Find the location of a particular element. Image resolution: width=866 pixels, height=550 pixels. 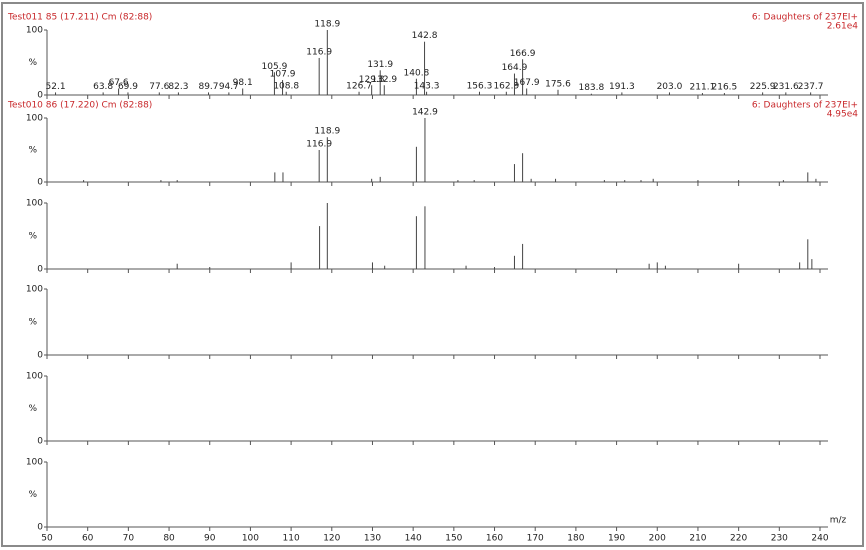

peak-label: 216.5 is located at coordinates (725, 88).